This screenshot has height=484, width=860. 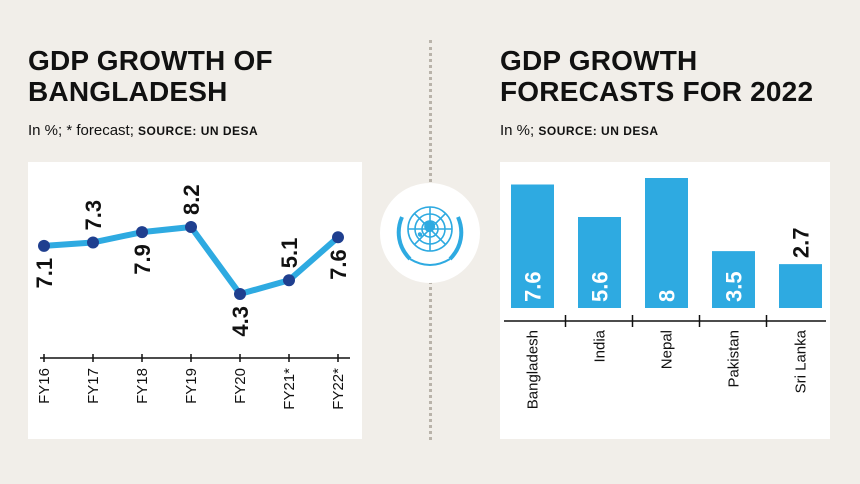 I want to click on category-label: Nepal, so click(x=667, y=349).